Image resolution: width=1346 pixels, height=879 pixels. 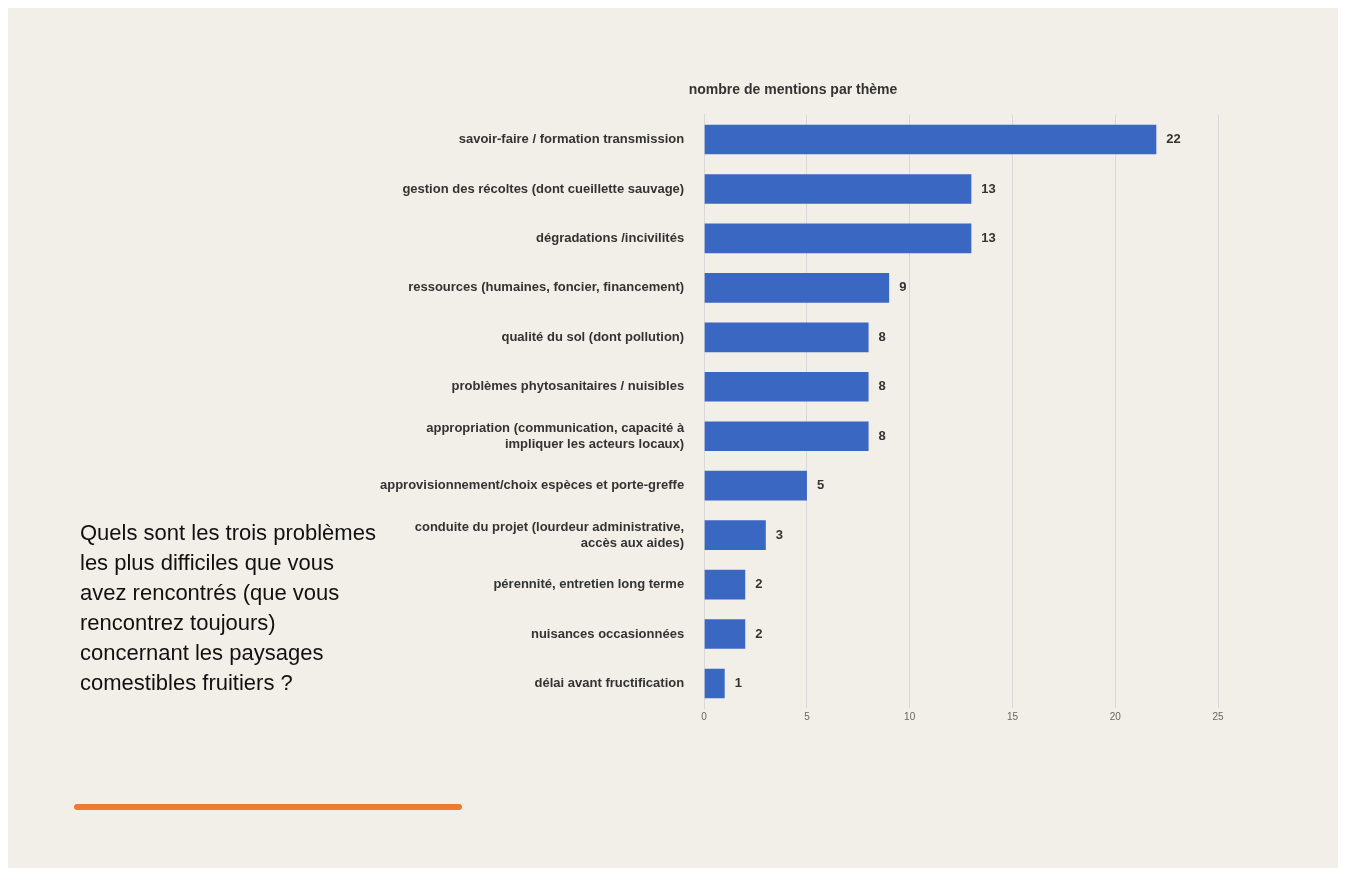 I want to click on x-tick-label: 5, so click(x=807, y=716).